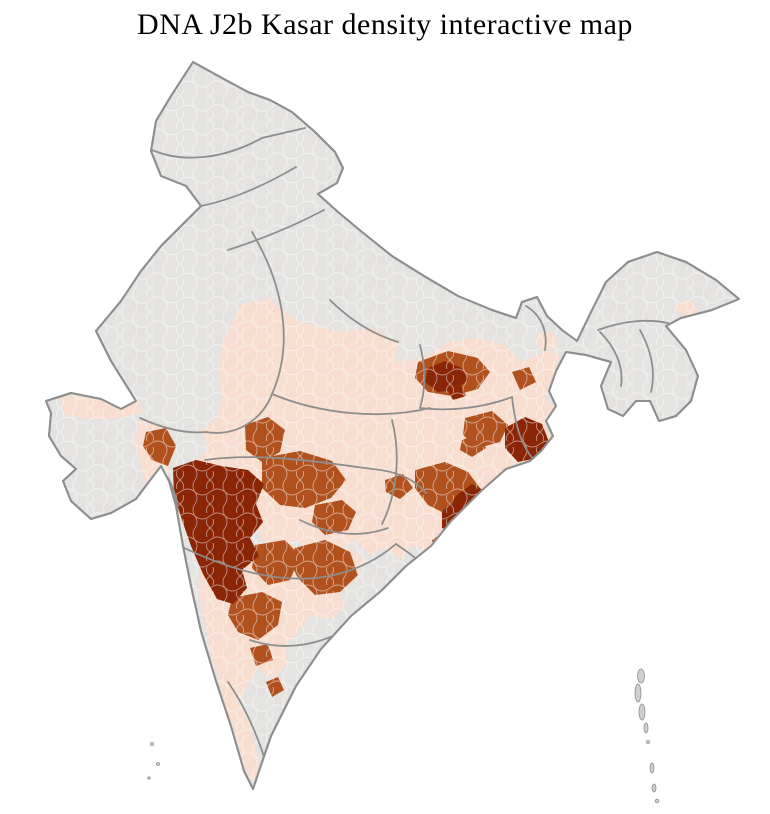 This screenshot has height=814, width=770. What do you see at coordinates (385, 24) in the screenshot?
I see `map-title: DNA J2b Kasar density interactive map` at bounding box center [385, 24].